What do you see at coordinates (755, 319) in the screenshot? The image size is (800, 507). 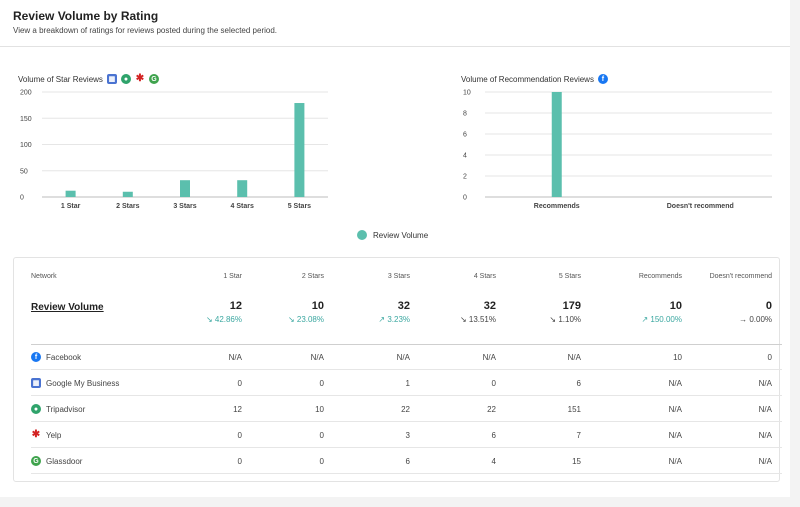 I see `summary-delta: → 0.00%` at bounding box center [755, 319].